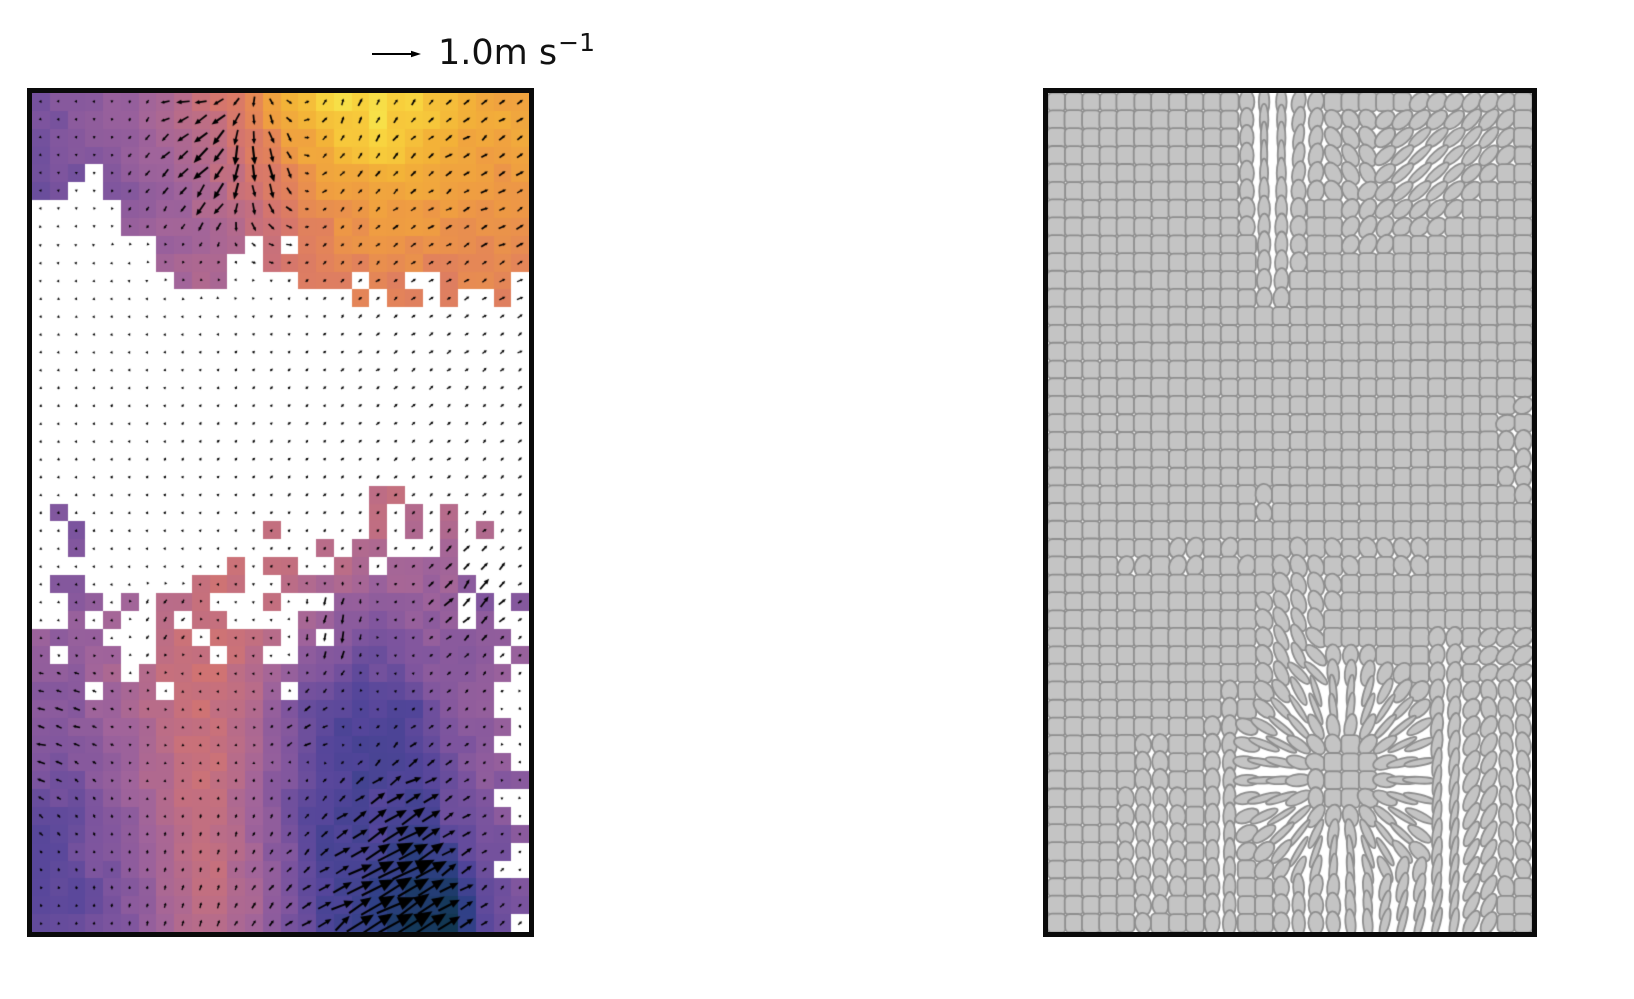 The width and height of the screenshot is (1634, 999). I want to click on quiver-key-arrow-icon, so click(396, 53).